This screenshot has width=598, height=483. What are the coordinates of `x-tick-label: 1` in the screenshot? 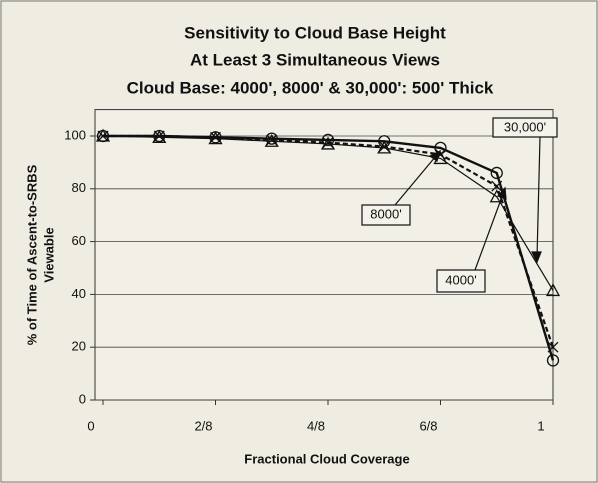 It's located at (540, 425).